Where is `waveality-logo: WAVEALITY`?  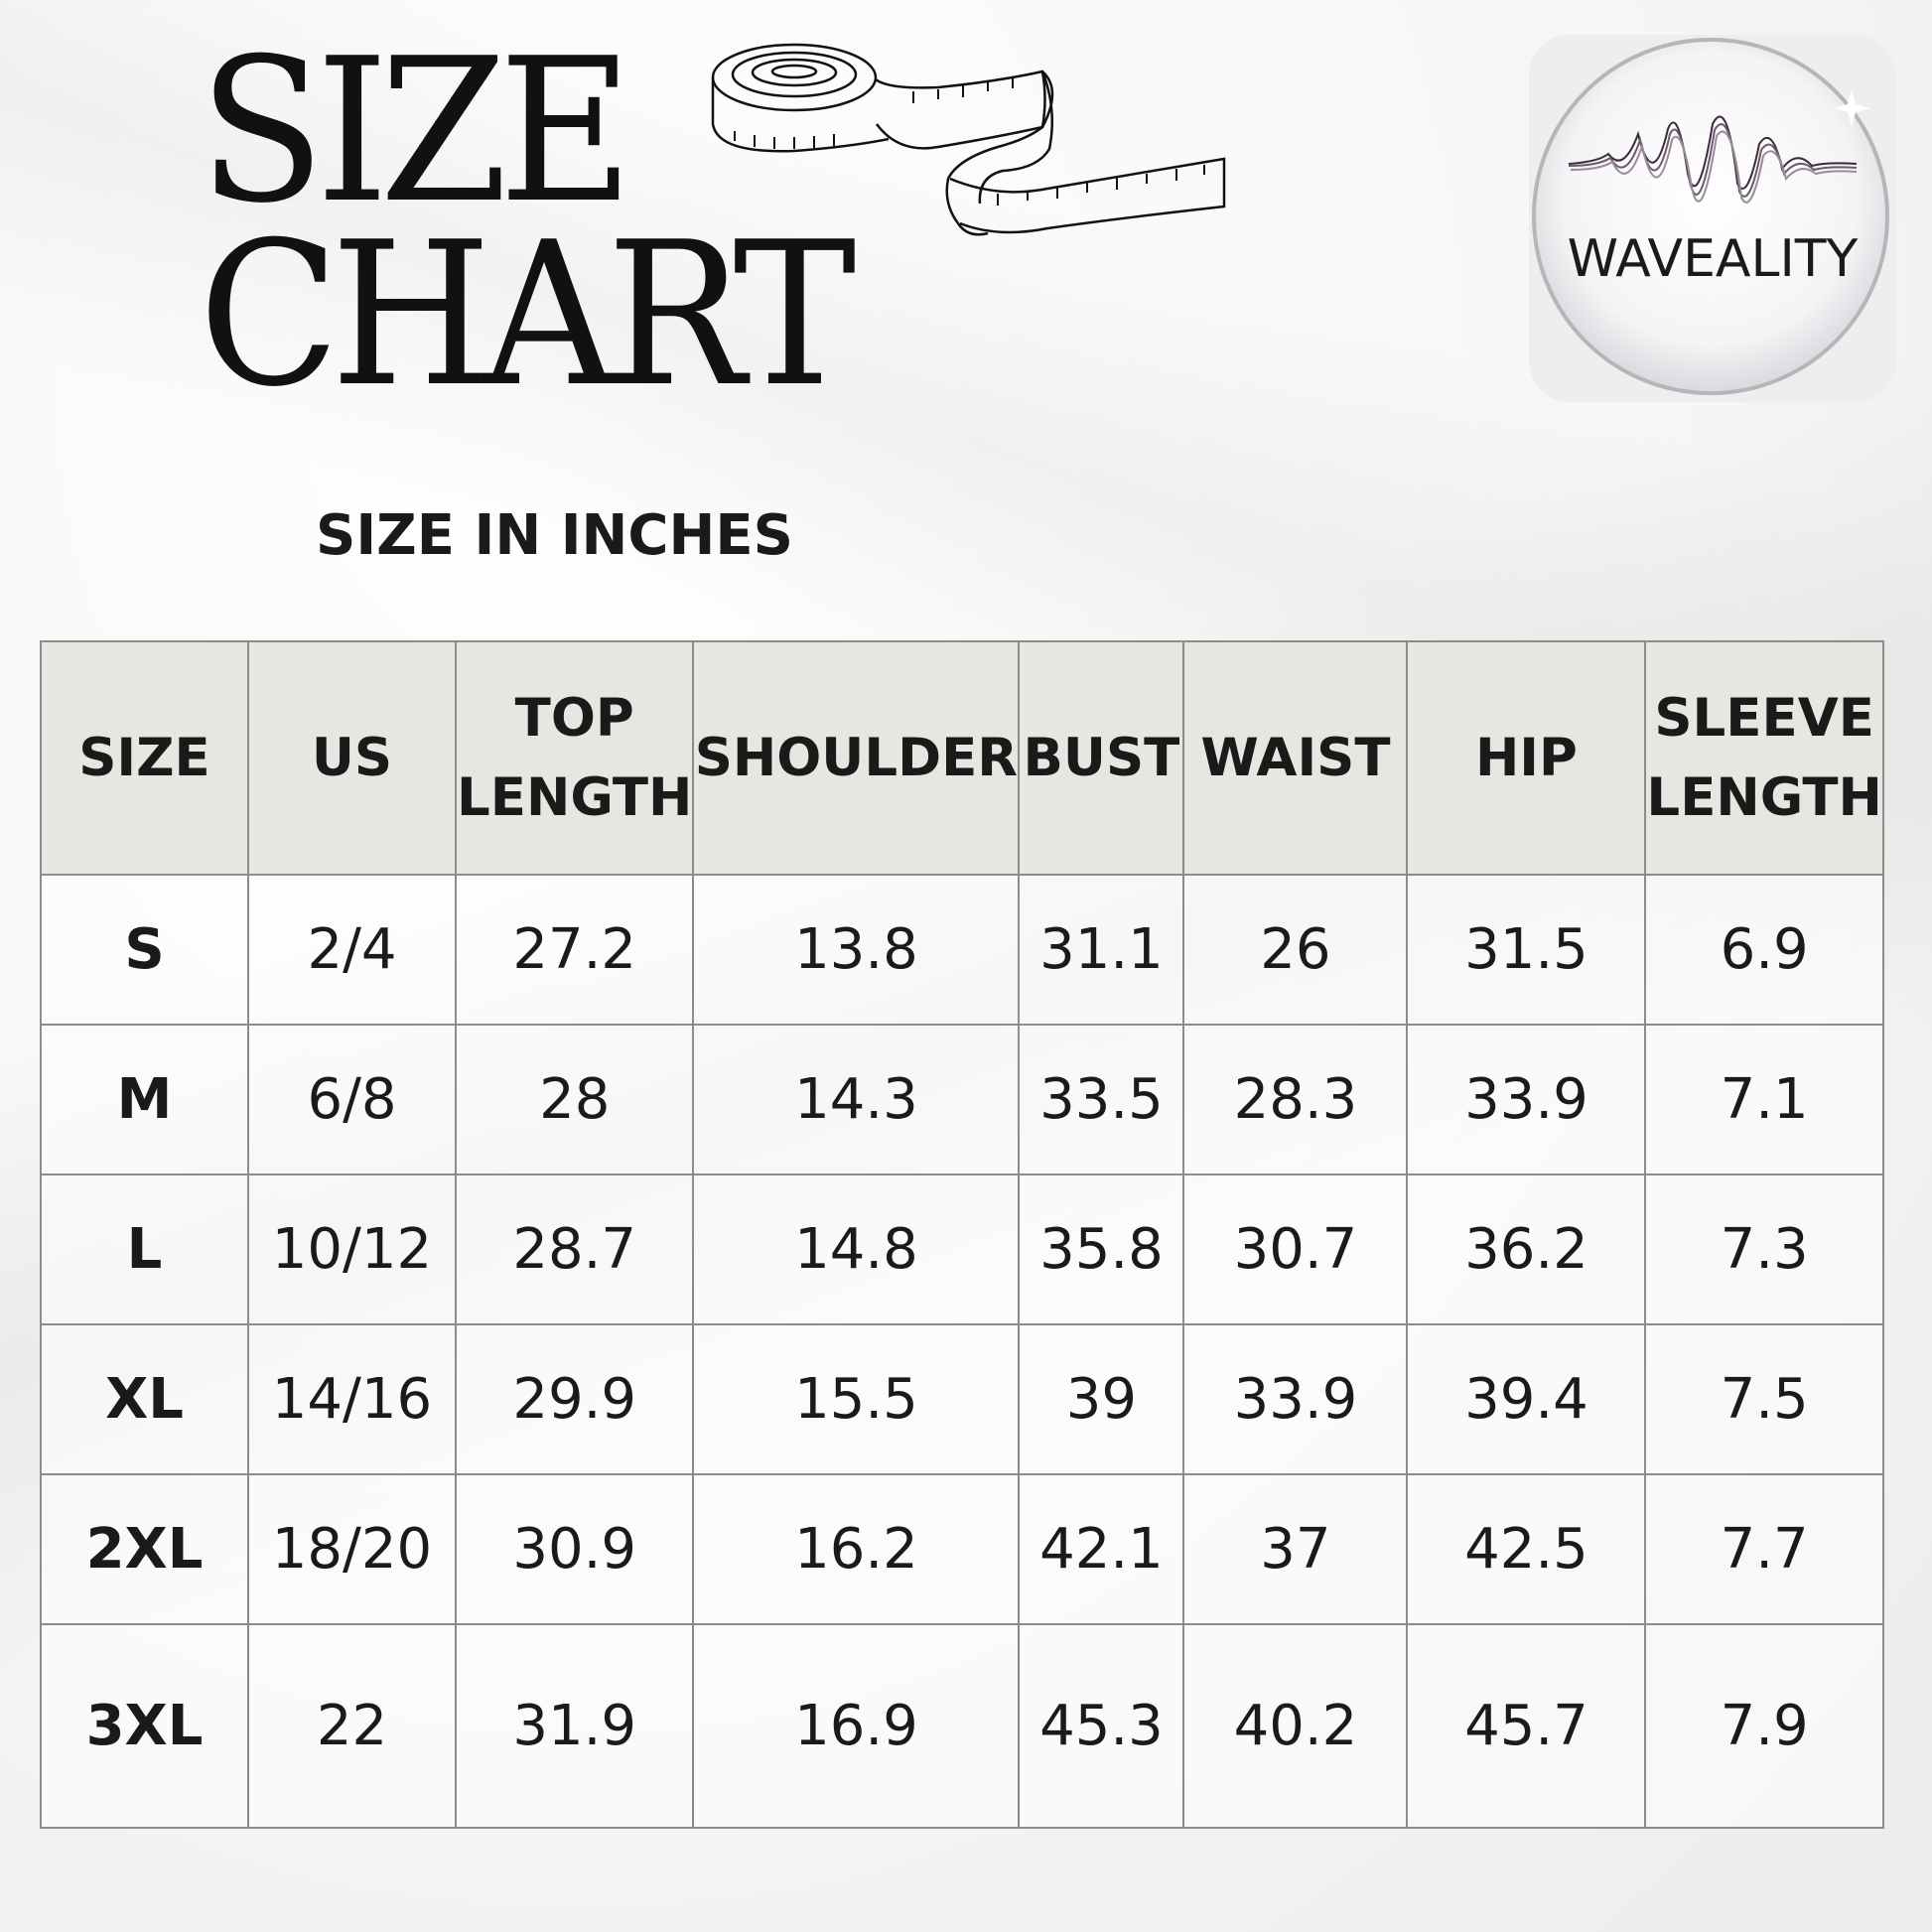
waveality-logo: WAVEALITY is located at coordinates (1713, 219).